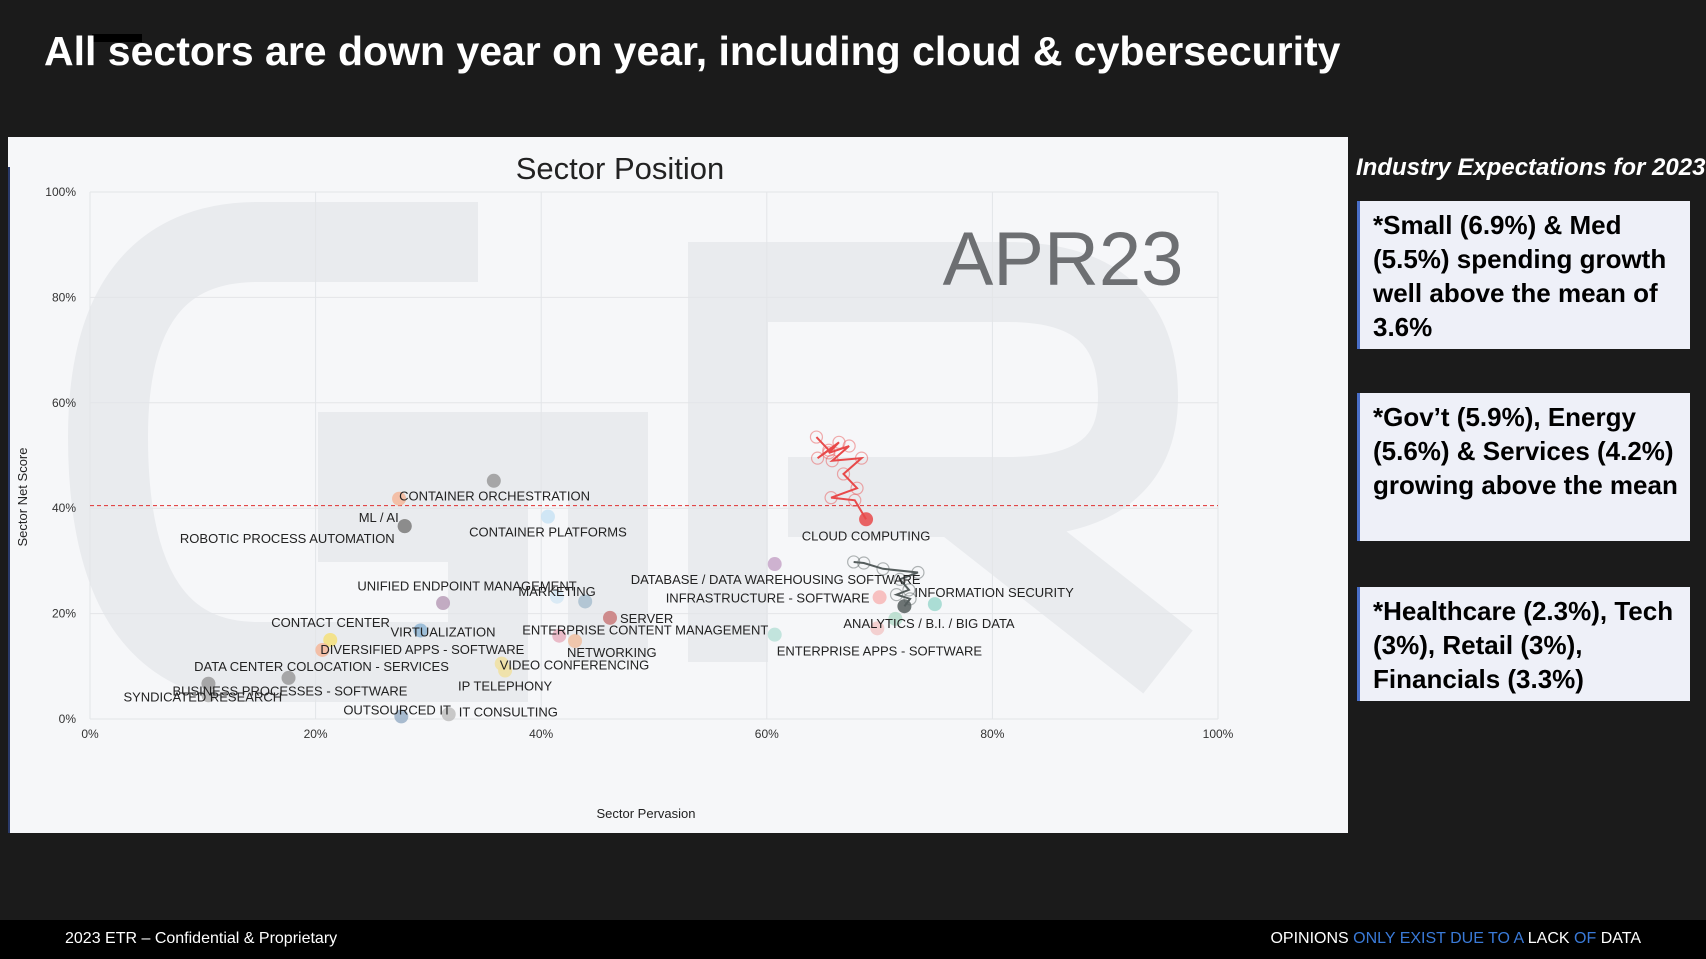  Describe the element at coordinates (289, 691) in the screenshot. I see `point-label: BUSINESS PROCESSES - SOFTWARE` at that location.